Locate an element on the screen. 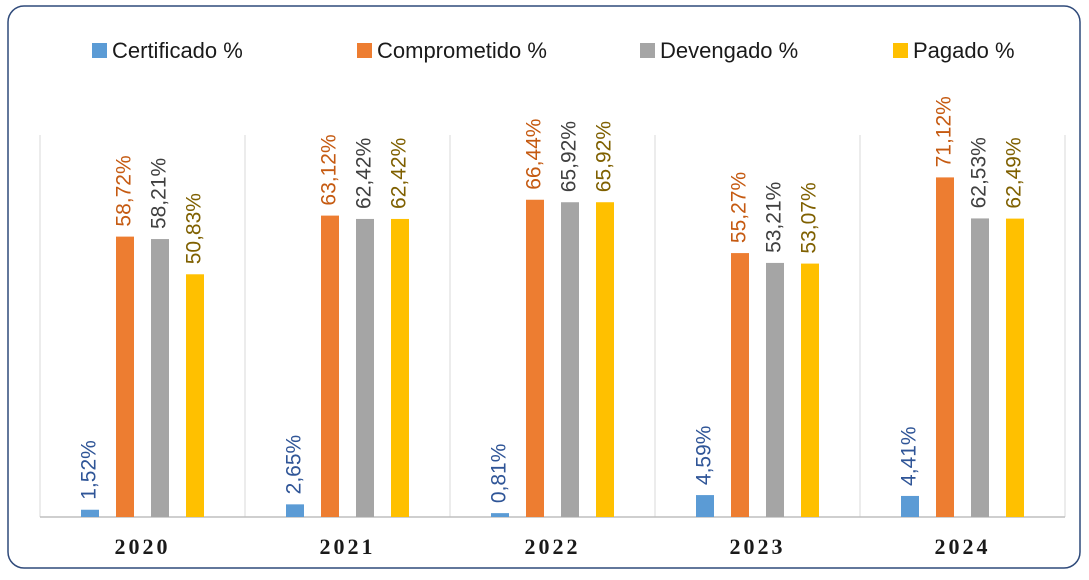  value-label: 53,07% is located at coordinates (809, 217).